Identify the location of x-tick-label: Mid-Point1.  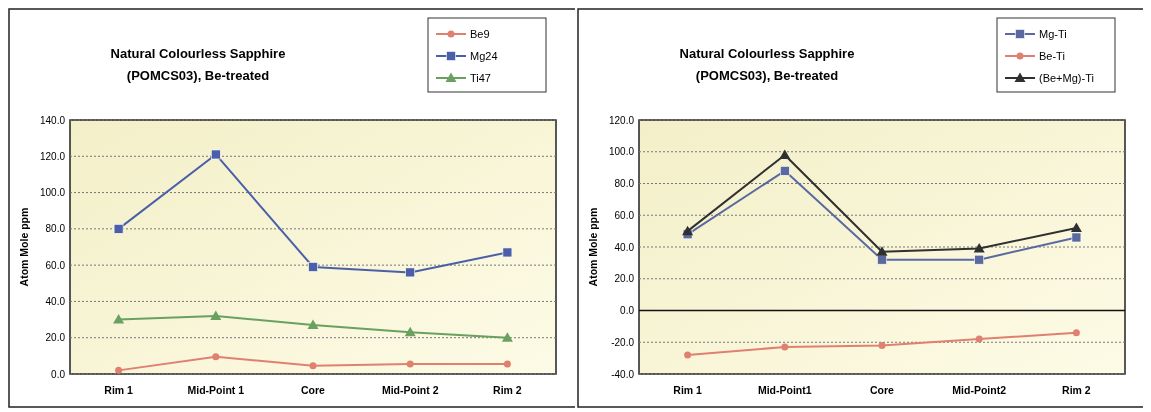
(784, 390).